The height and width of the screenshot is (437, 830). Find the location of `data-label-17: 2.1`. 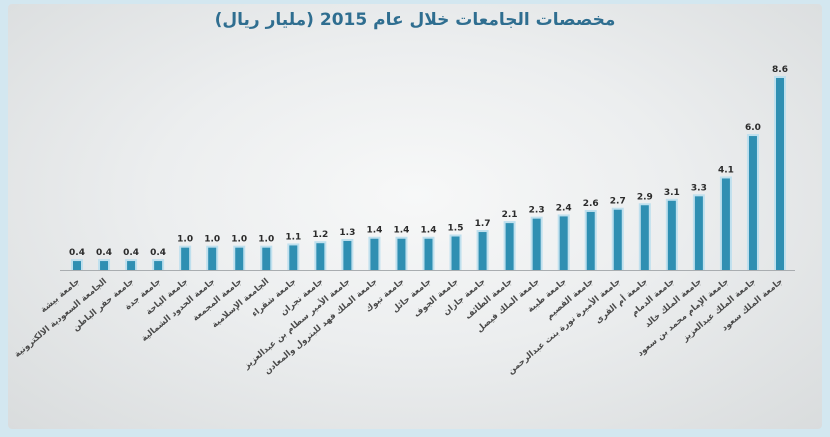

data-label-17: 2.1 is located at coordinates (510, 215).